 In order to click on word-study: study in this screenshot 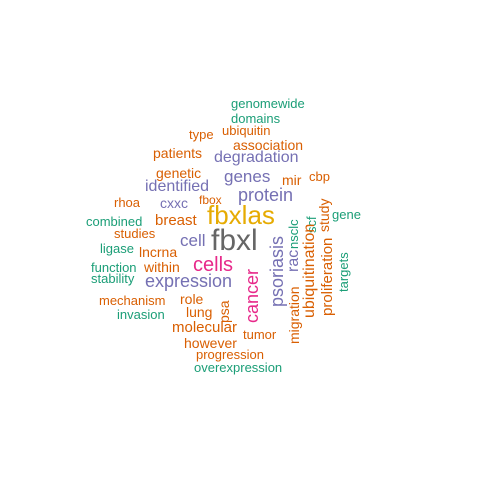, I will do `click(324, 215)`.